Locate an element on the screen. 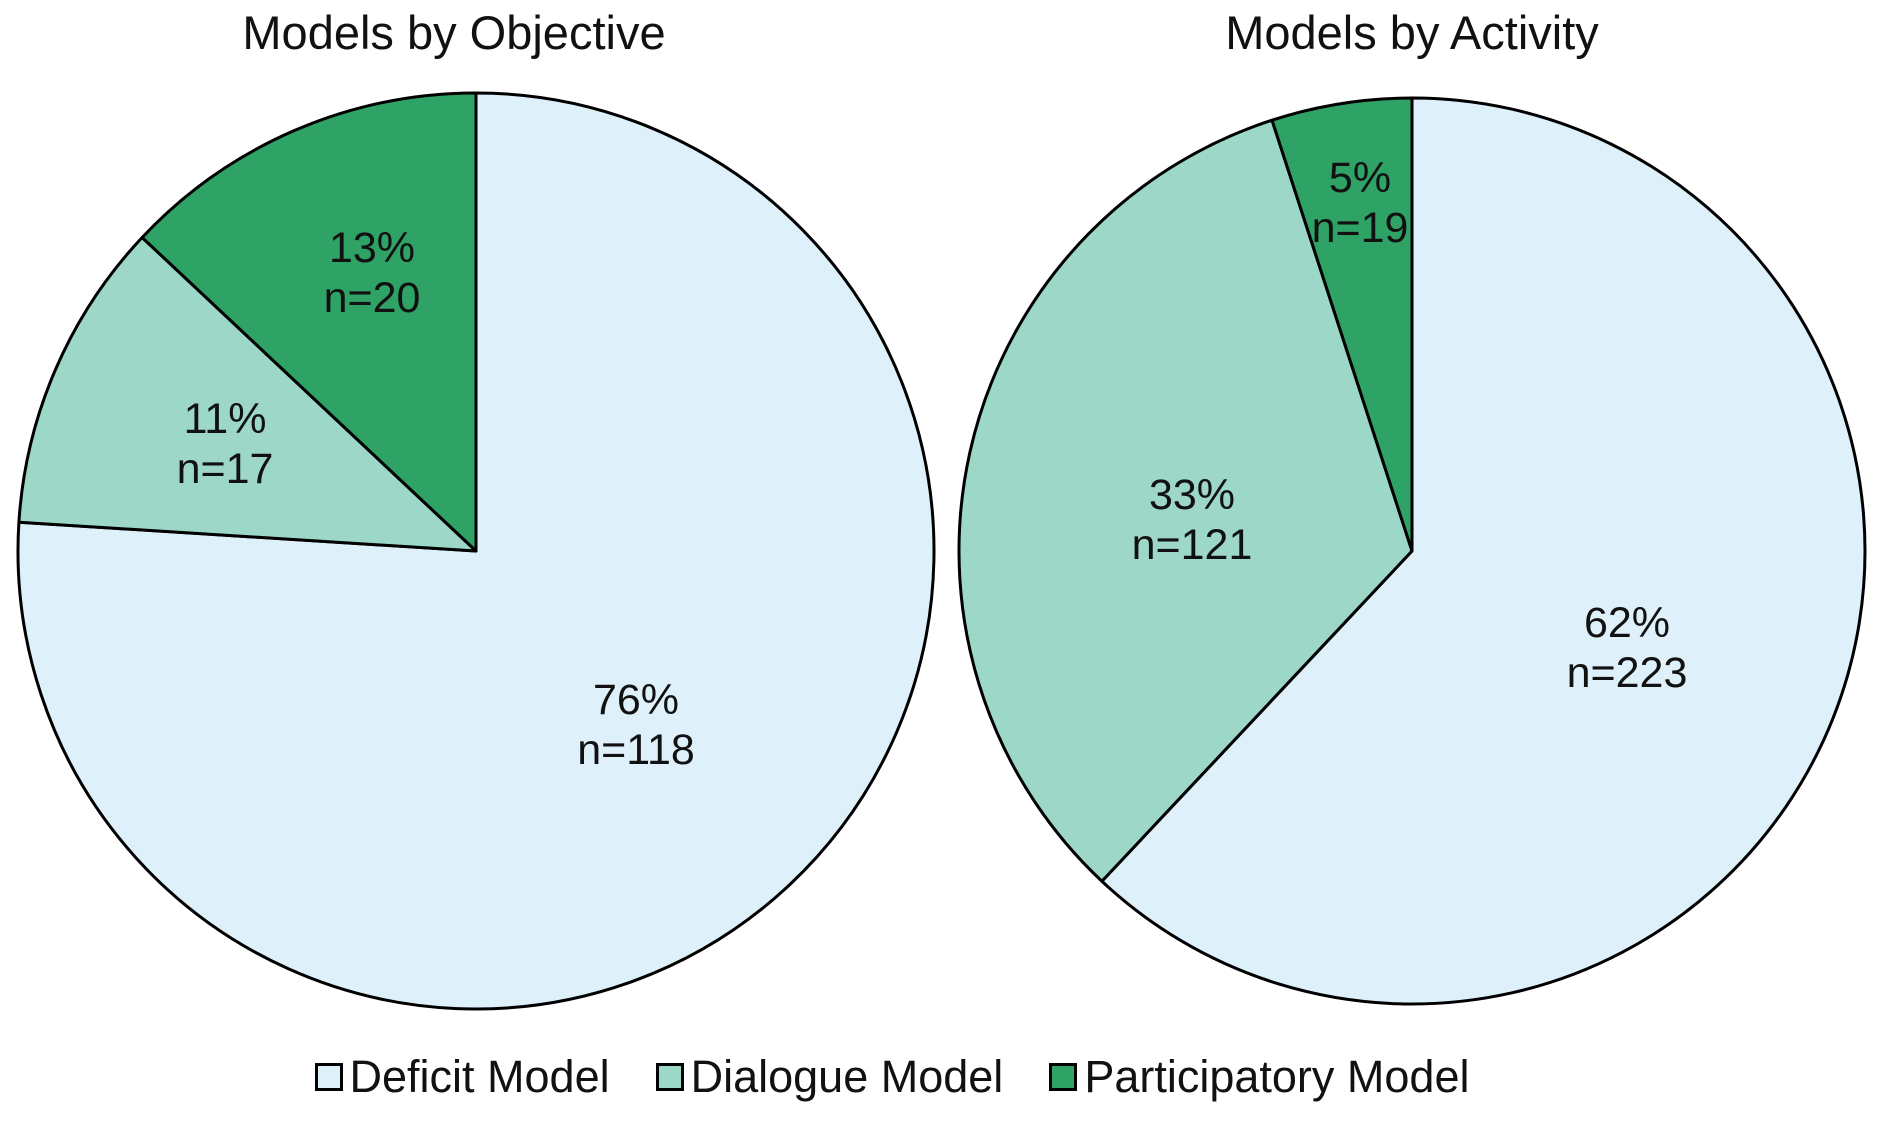 This screenshot has height=1121, width=1892. pie1-dialogue-model-percent-label: 11% is located at coordinates (225, 419).